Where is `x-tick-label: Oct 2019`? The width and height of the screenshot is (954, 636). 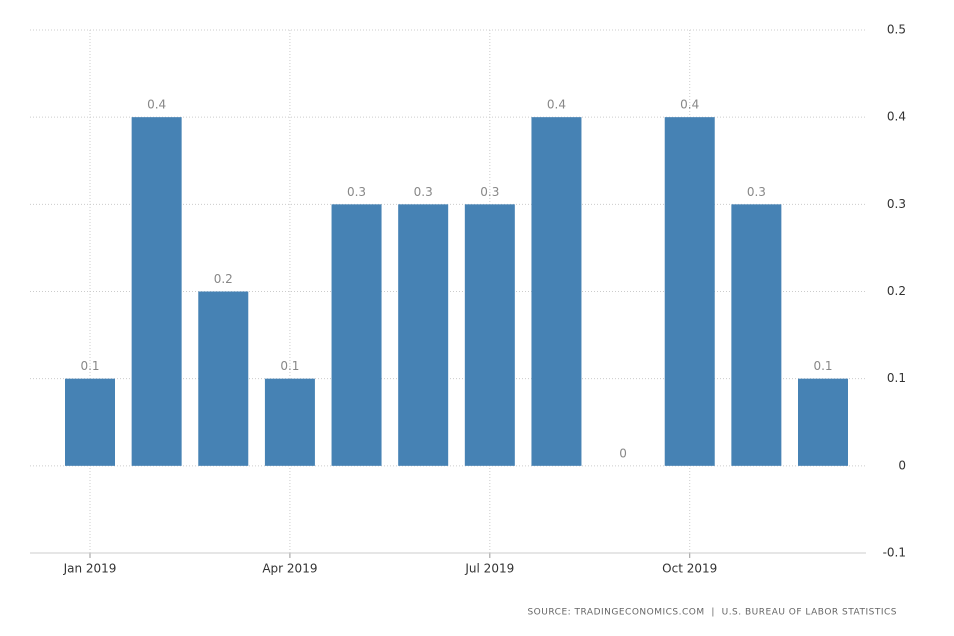 x-tick-label: Oct 2019 is located at coordinates (689, 569).